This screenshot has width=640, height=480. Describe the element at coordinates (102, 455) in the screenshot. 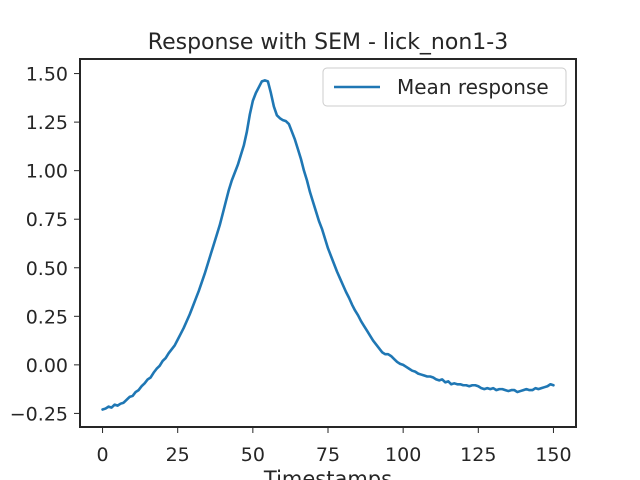

I see `x-tick-label: 0` at that location.